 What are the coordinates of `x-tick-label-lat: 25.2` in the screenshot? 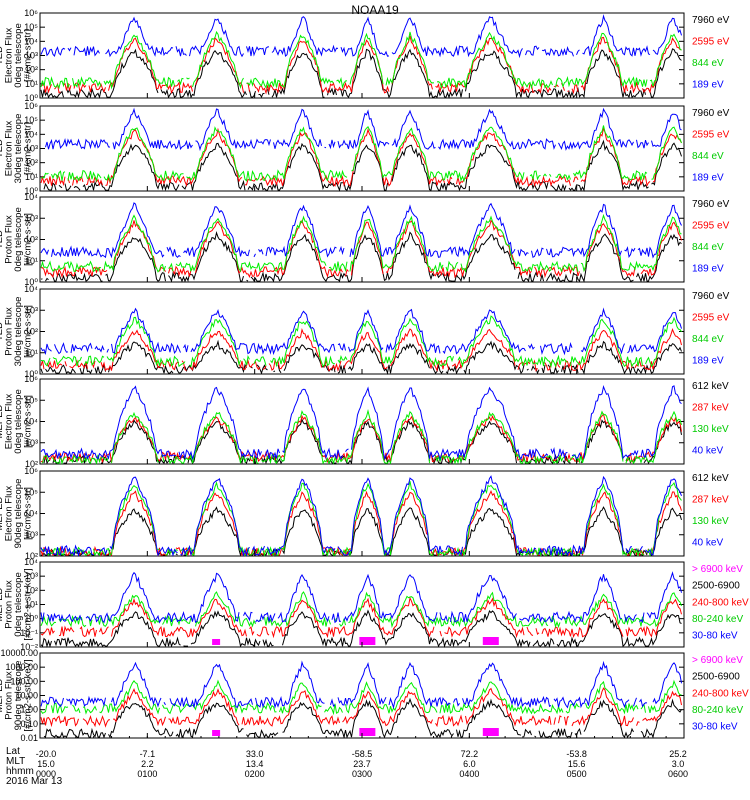 It's located at (678, 754).